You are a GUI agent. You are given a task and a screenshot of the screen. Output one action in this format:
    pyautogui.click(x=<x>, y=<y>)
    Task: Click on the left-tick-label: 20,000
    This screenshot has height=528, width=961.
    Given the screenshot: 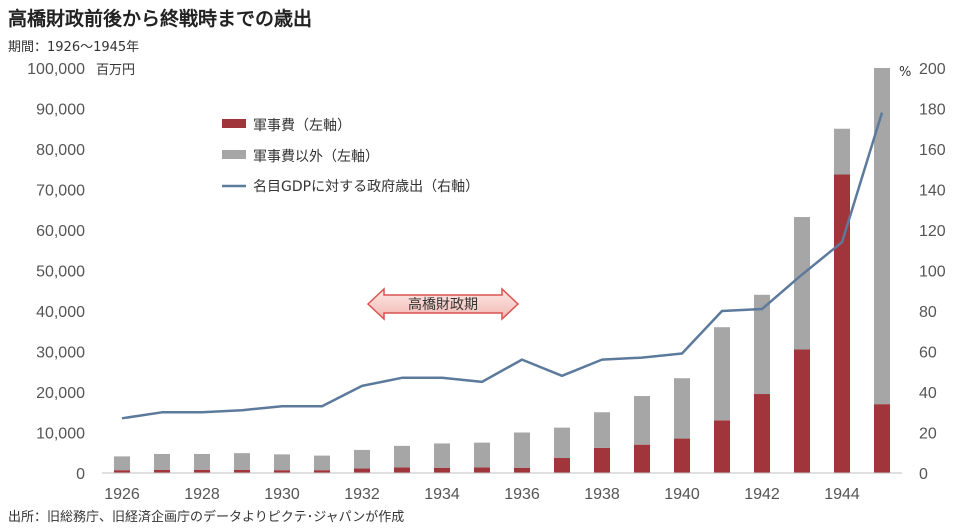 What is the action you would take?
    pyautogui.click(x=60, y=393)
    